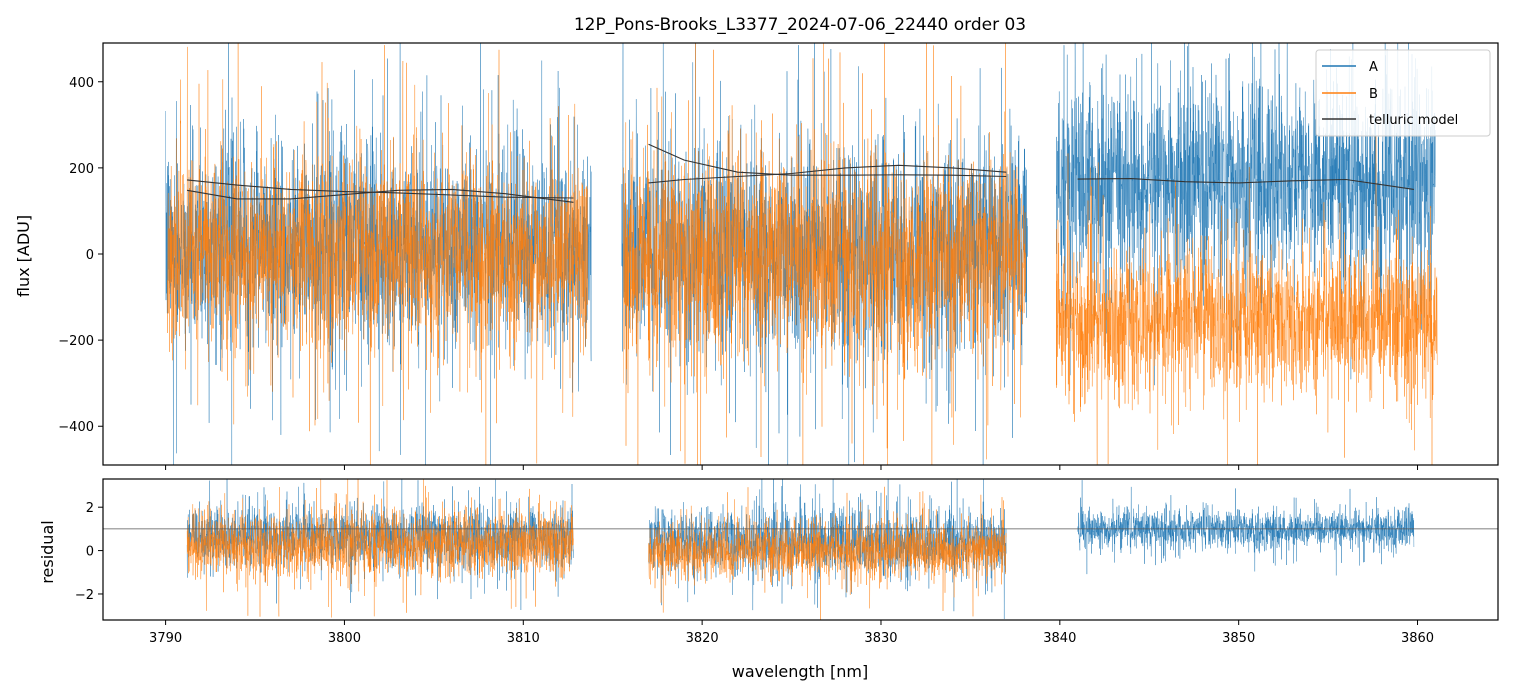 This screenshot has width=1513, height=696. I want to click on top-y-tick-label-0: 0, so click(90, 255).